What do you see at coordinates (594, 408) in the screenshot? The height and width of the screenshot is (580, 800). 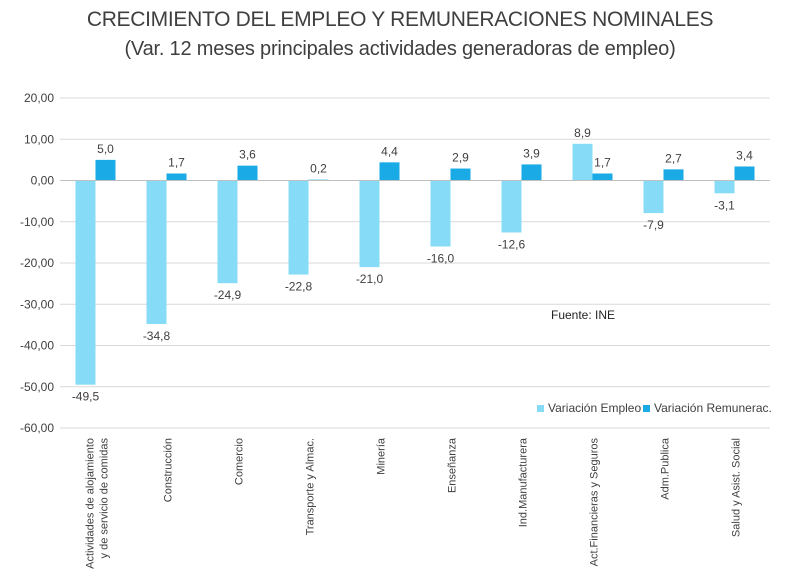 I see `legend-label-empleo: Variación Empleo` at bounding box center [594, 408].